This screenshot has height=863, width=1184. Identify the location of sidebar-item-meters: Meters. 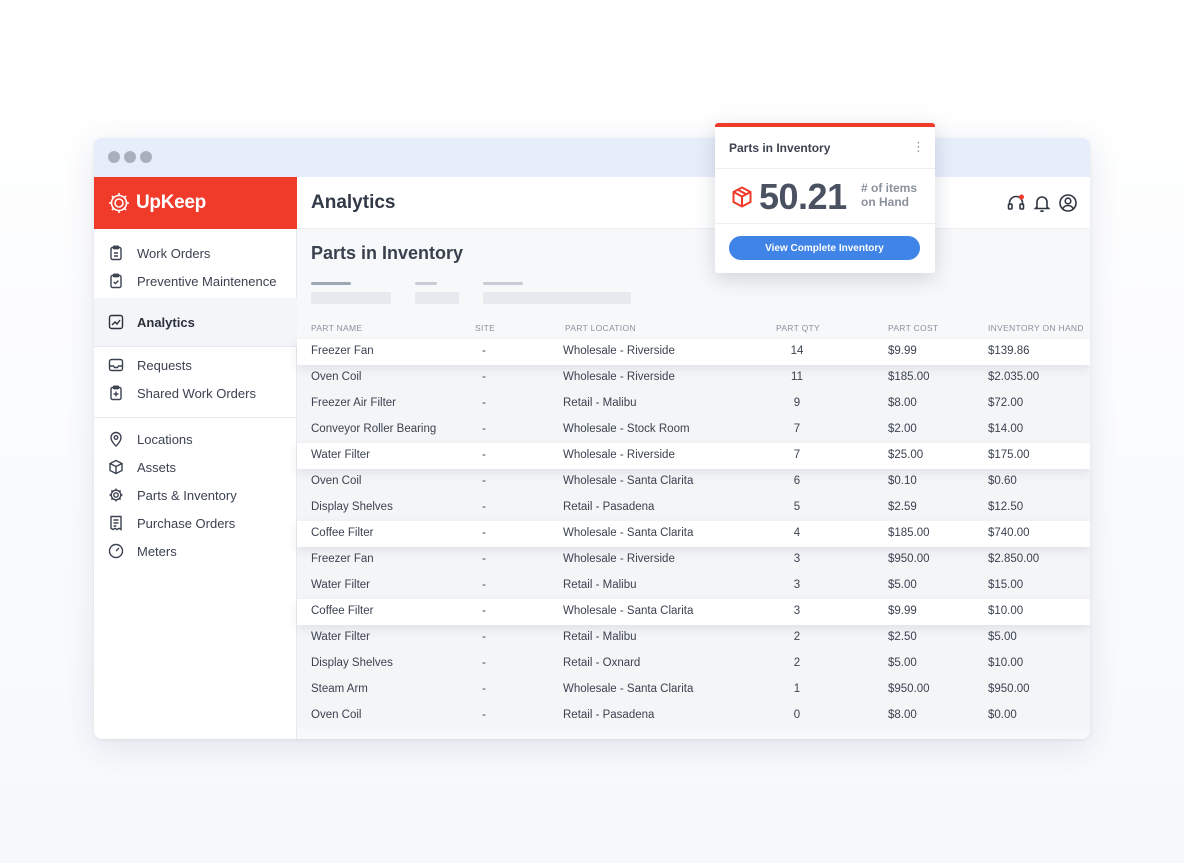
(195, 551).